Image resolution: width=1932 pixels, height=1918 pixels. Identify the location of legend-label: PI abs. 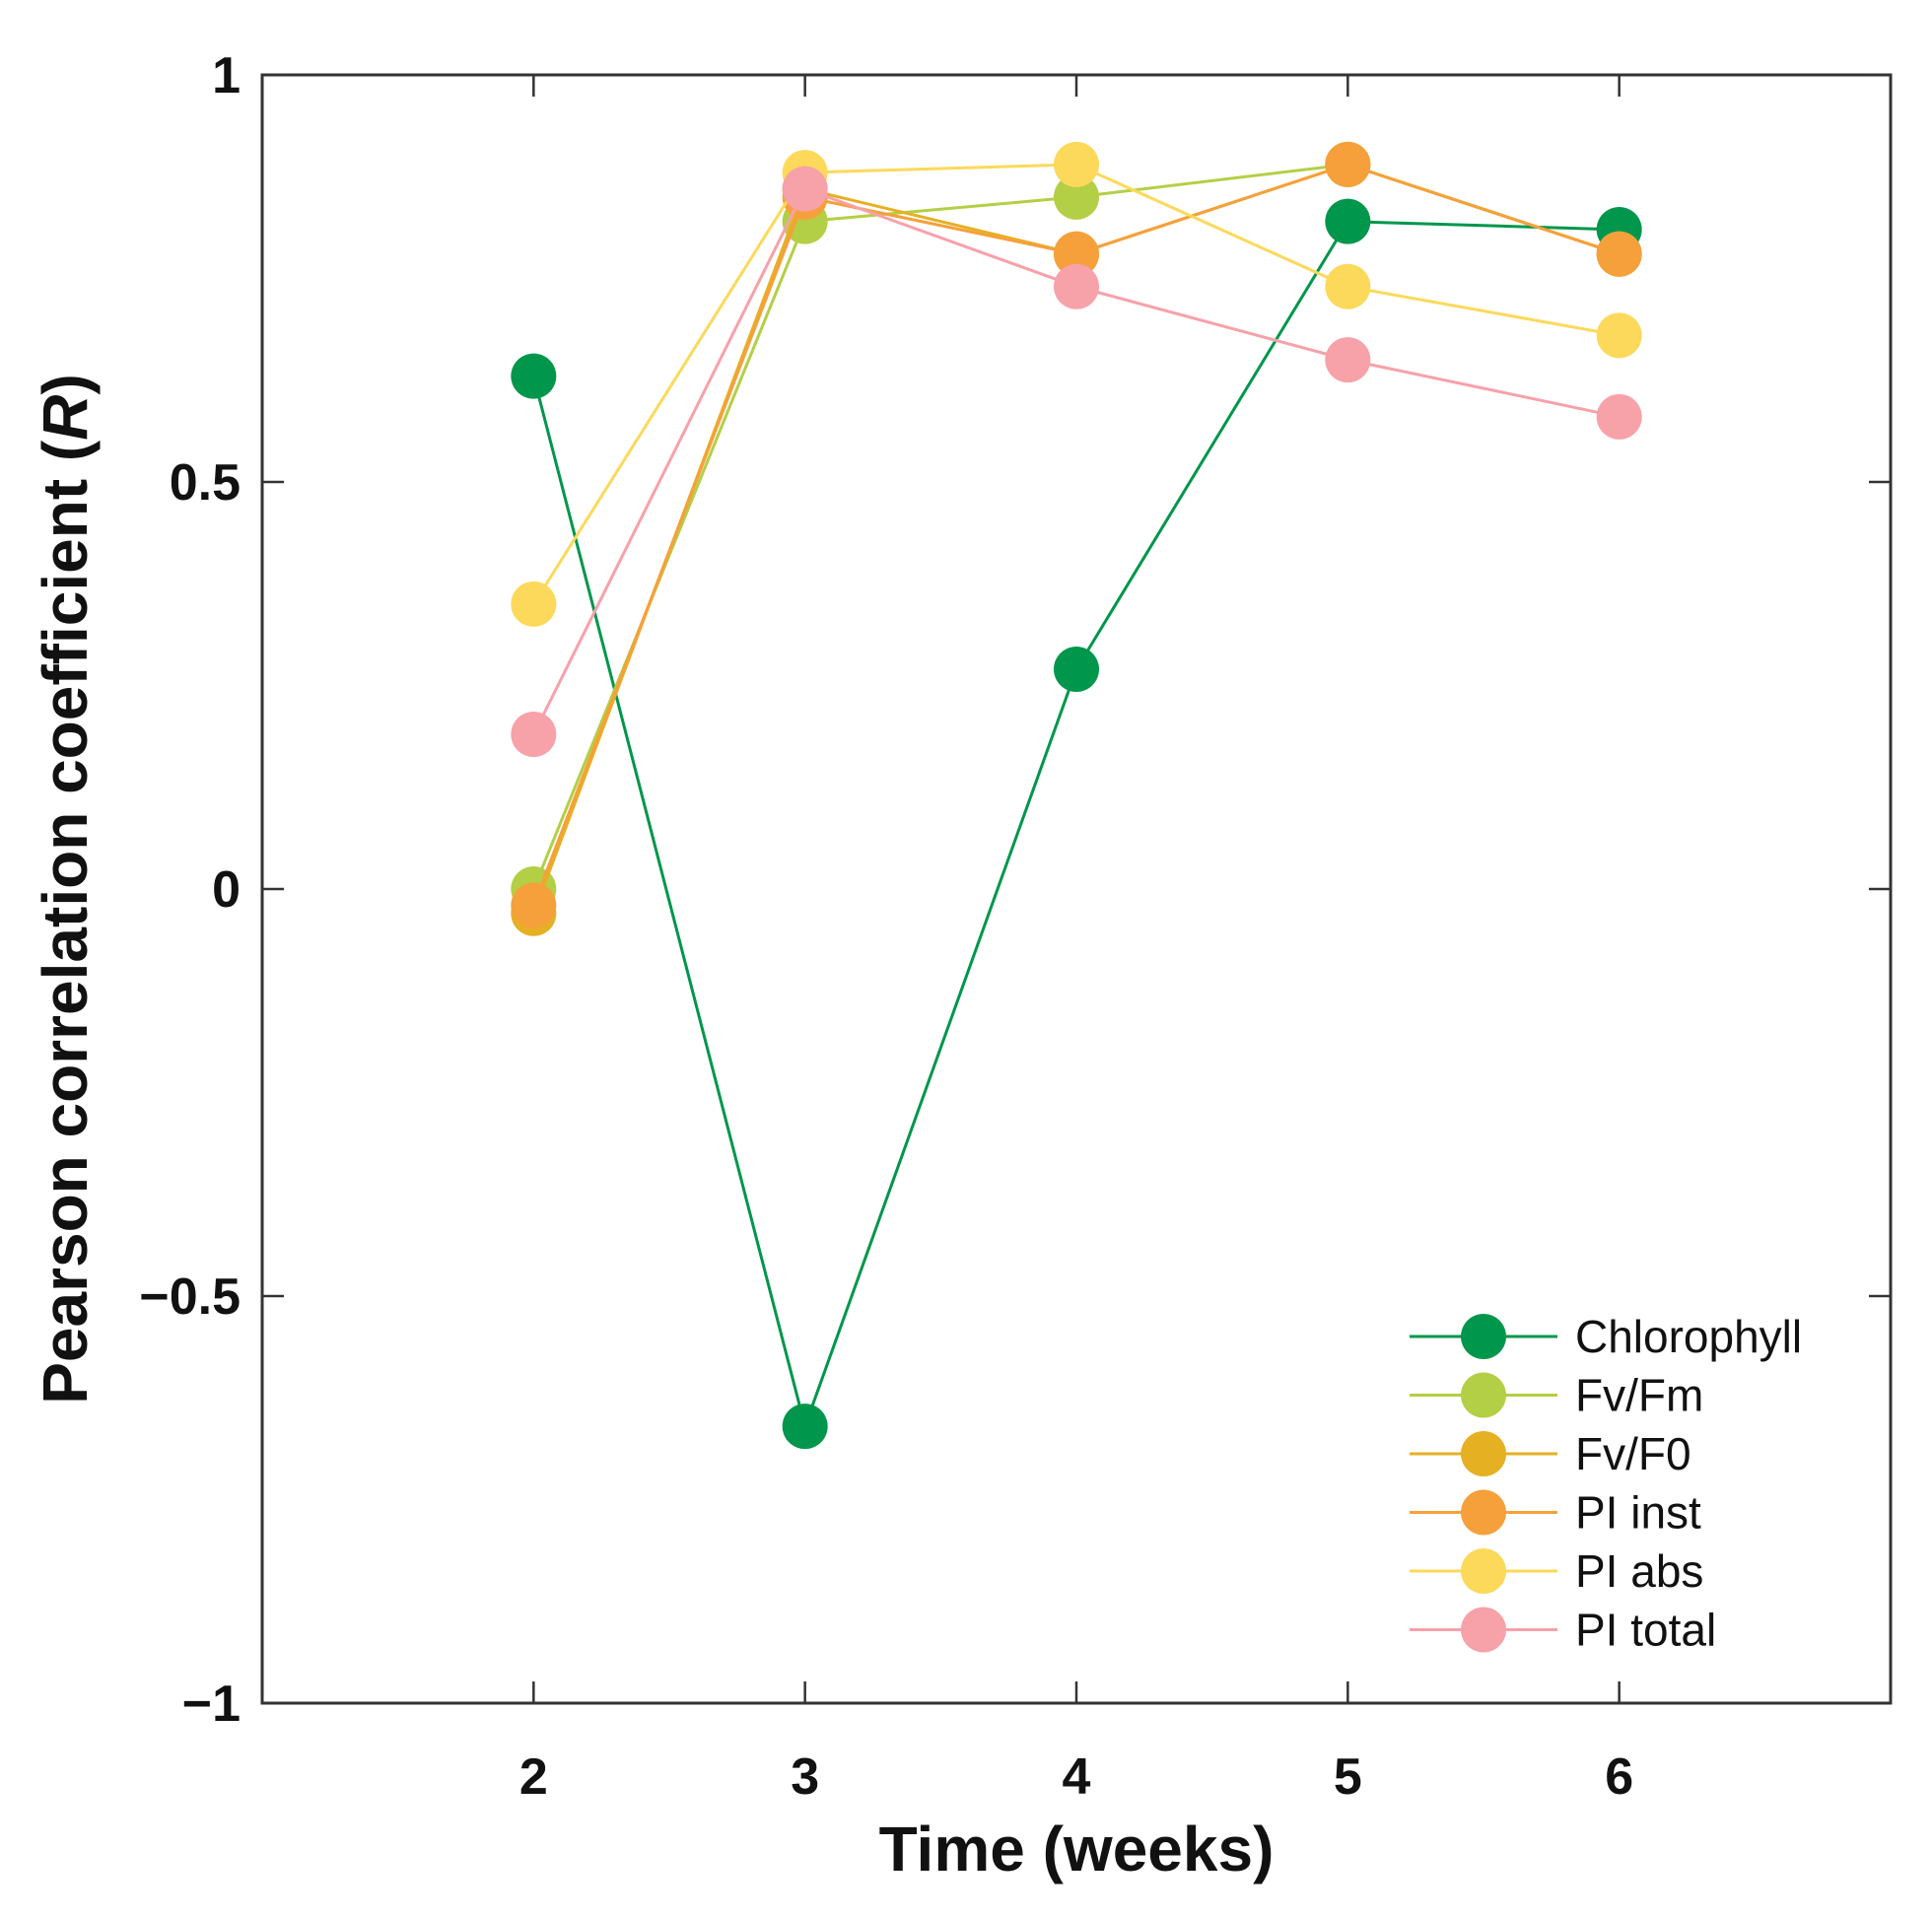
(1639, 1571).